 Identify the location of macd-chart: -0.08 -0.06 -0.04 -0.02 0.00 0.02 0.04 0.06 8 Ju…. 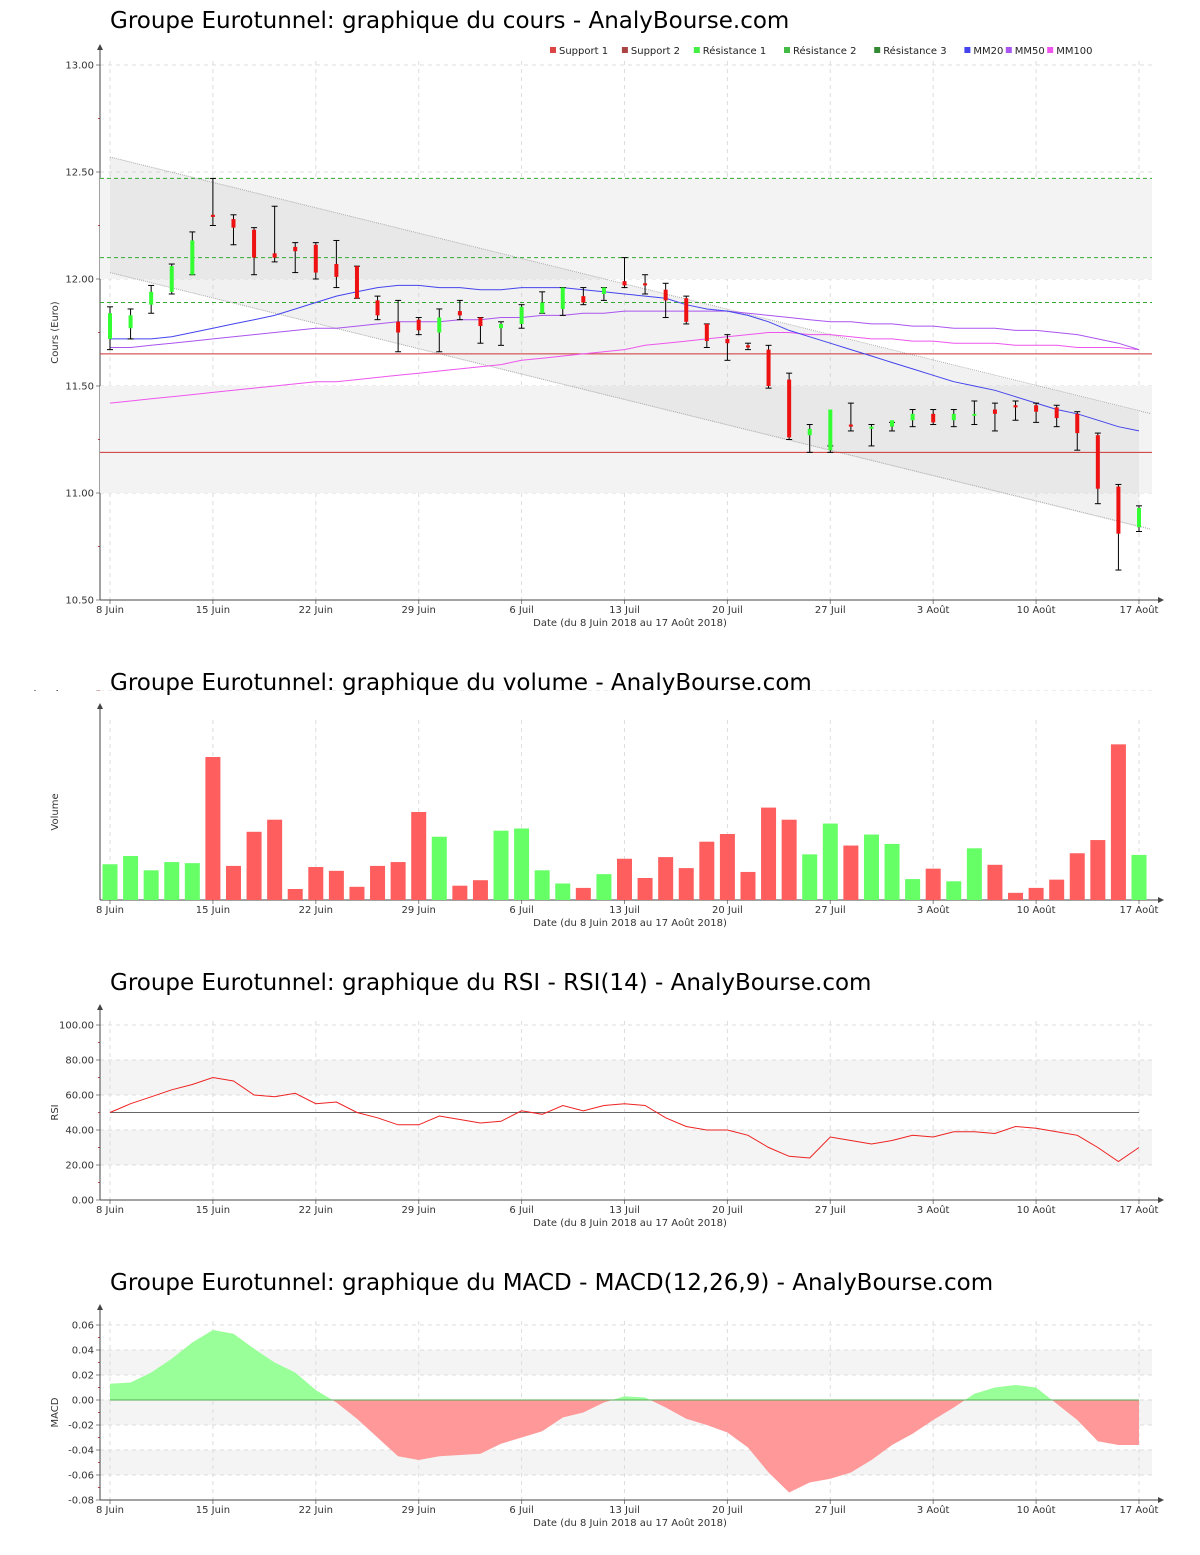
(607, 1416).